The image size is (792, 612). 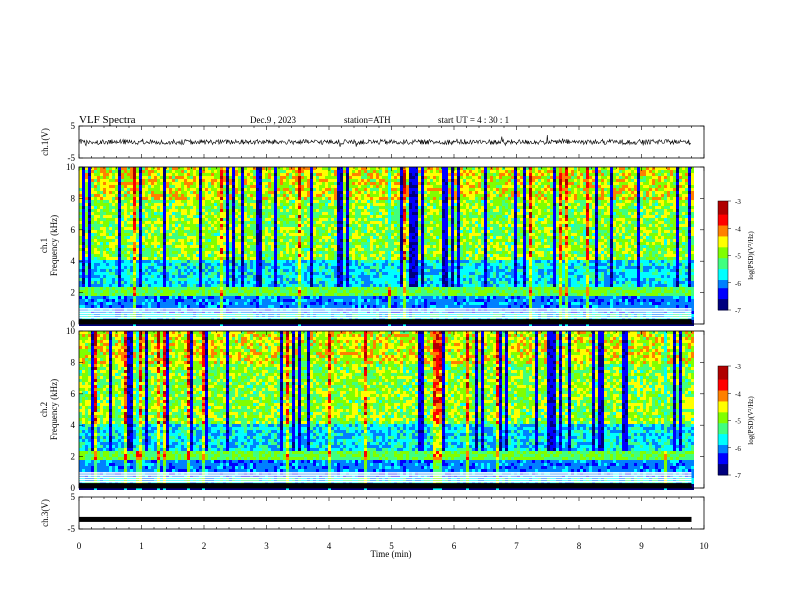 What do you see at coordinates (516, 546) in the screenshot?
I see `x-tick-label: 7` at bounding box center [516, 546].